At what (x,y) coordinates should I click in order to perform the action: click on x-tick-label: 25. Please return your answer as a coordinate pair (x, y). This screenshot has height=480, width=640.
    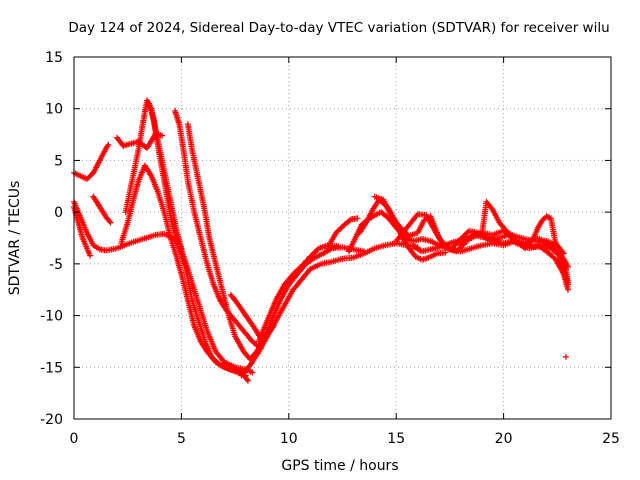
    Looking at the image, I should click on (611, 439).